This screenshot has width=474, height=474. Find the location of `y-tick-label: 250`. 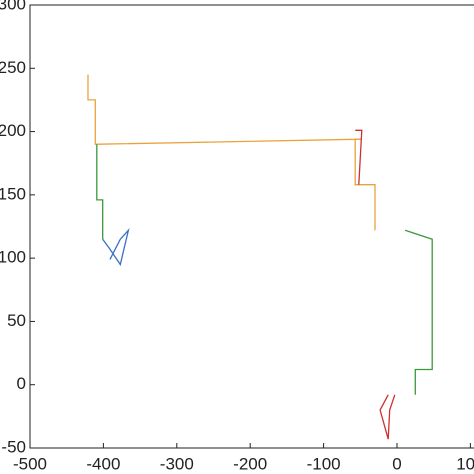

y-tick-label: 250 is located at coordinates (13, 67).